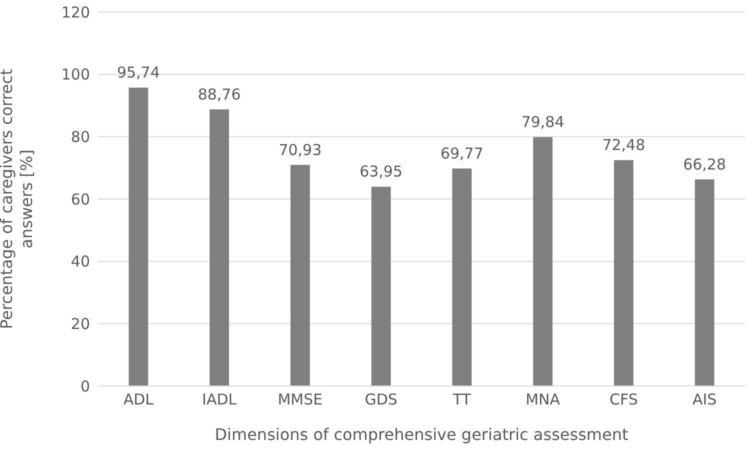 This screenshot has width=755, height=456. I want to click on x-tick-label: MNA, so click(543, 399).